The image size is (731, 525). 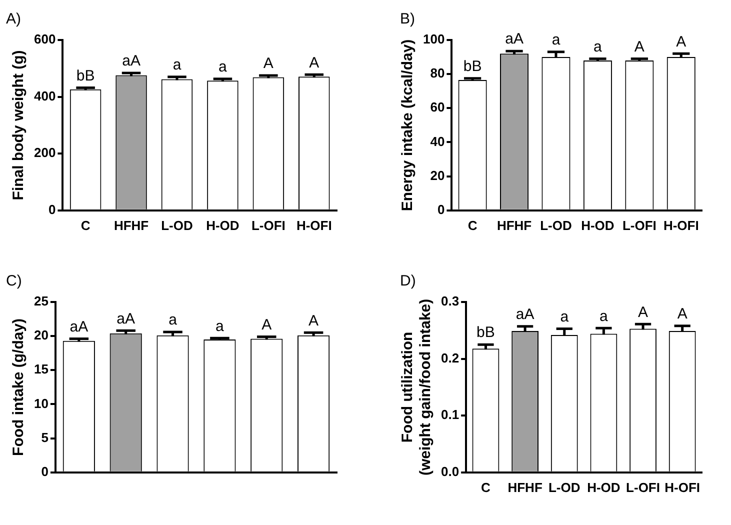 What do you see at coordinates (437, 73) in the screenshot?
I see `y-tick-label: 80` at bounding box center [437, 73].